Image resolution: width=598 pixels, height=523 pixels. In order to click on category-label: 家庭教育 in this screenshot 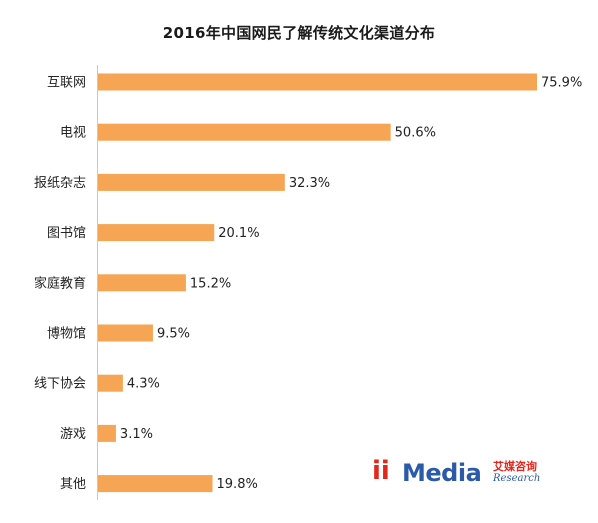, I will do `click(60, 283)`.